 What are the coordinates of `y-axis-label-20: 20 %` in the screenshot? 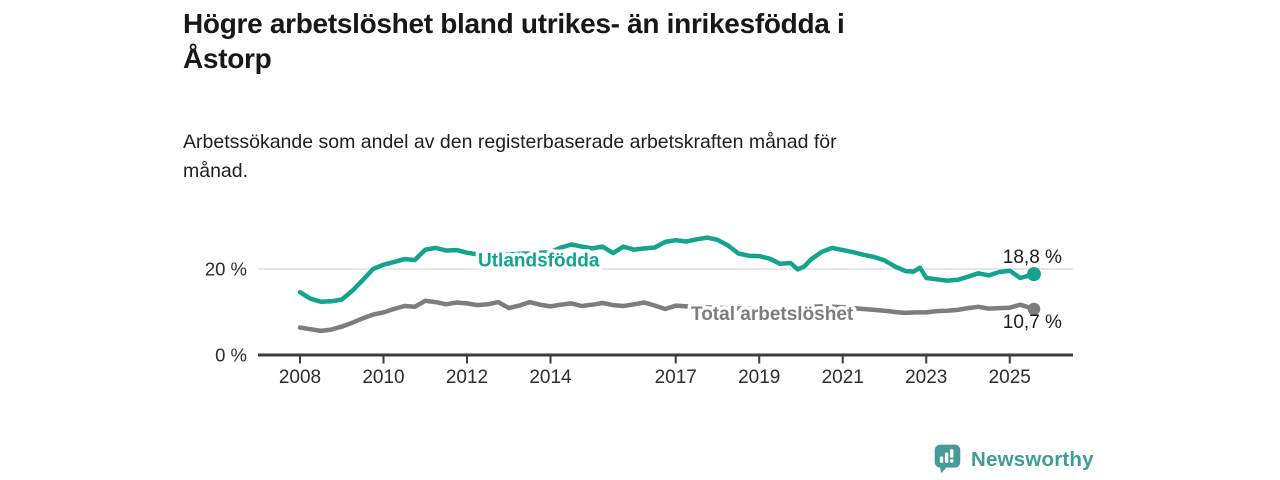 It's located at (226, 269).